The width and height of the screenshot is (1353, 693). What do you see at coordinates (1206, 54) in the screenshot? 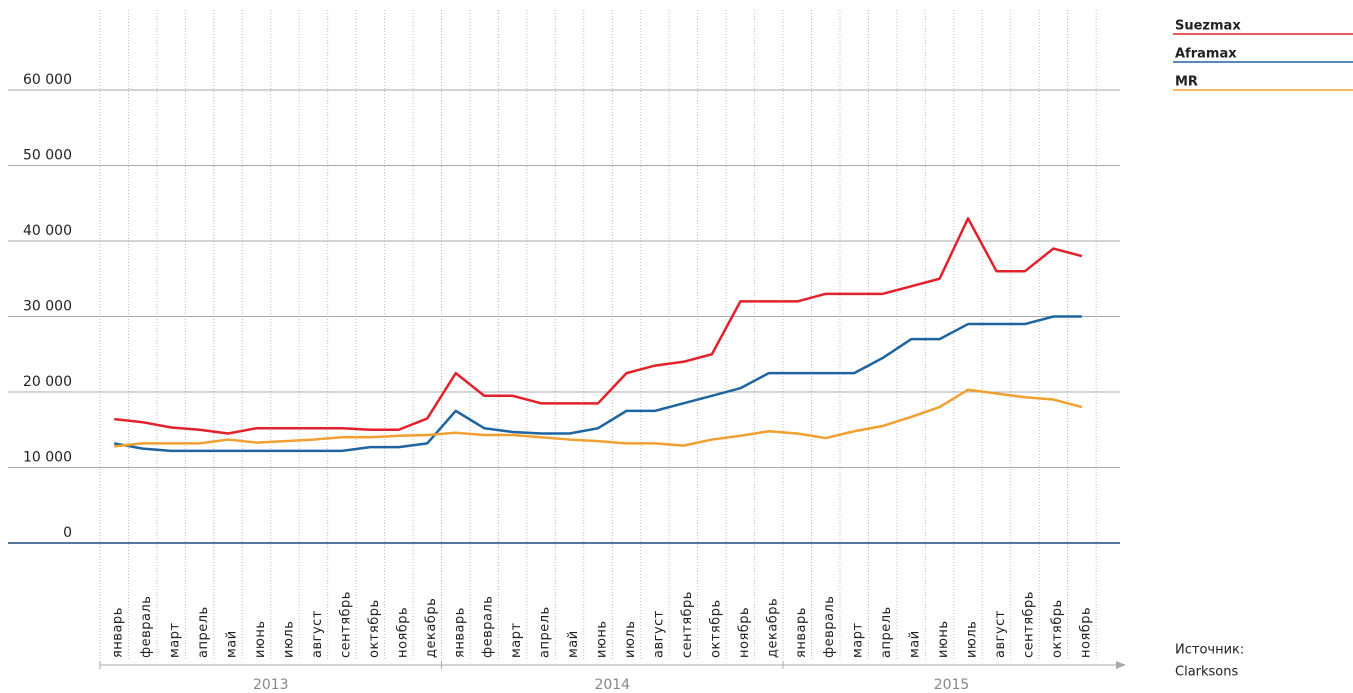
I see `legend-label: Aframax` at bounding box center [1206, 54].